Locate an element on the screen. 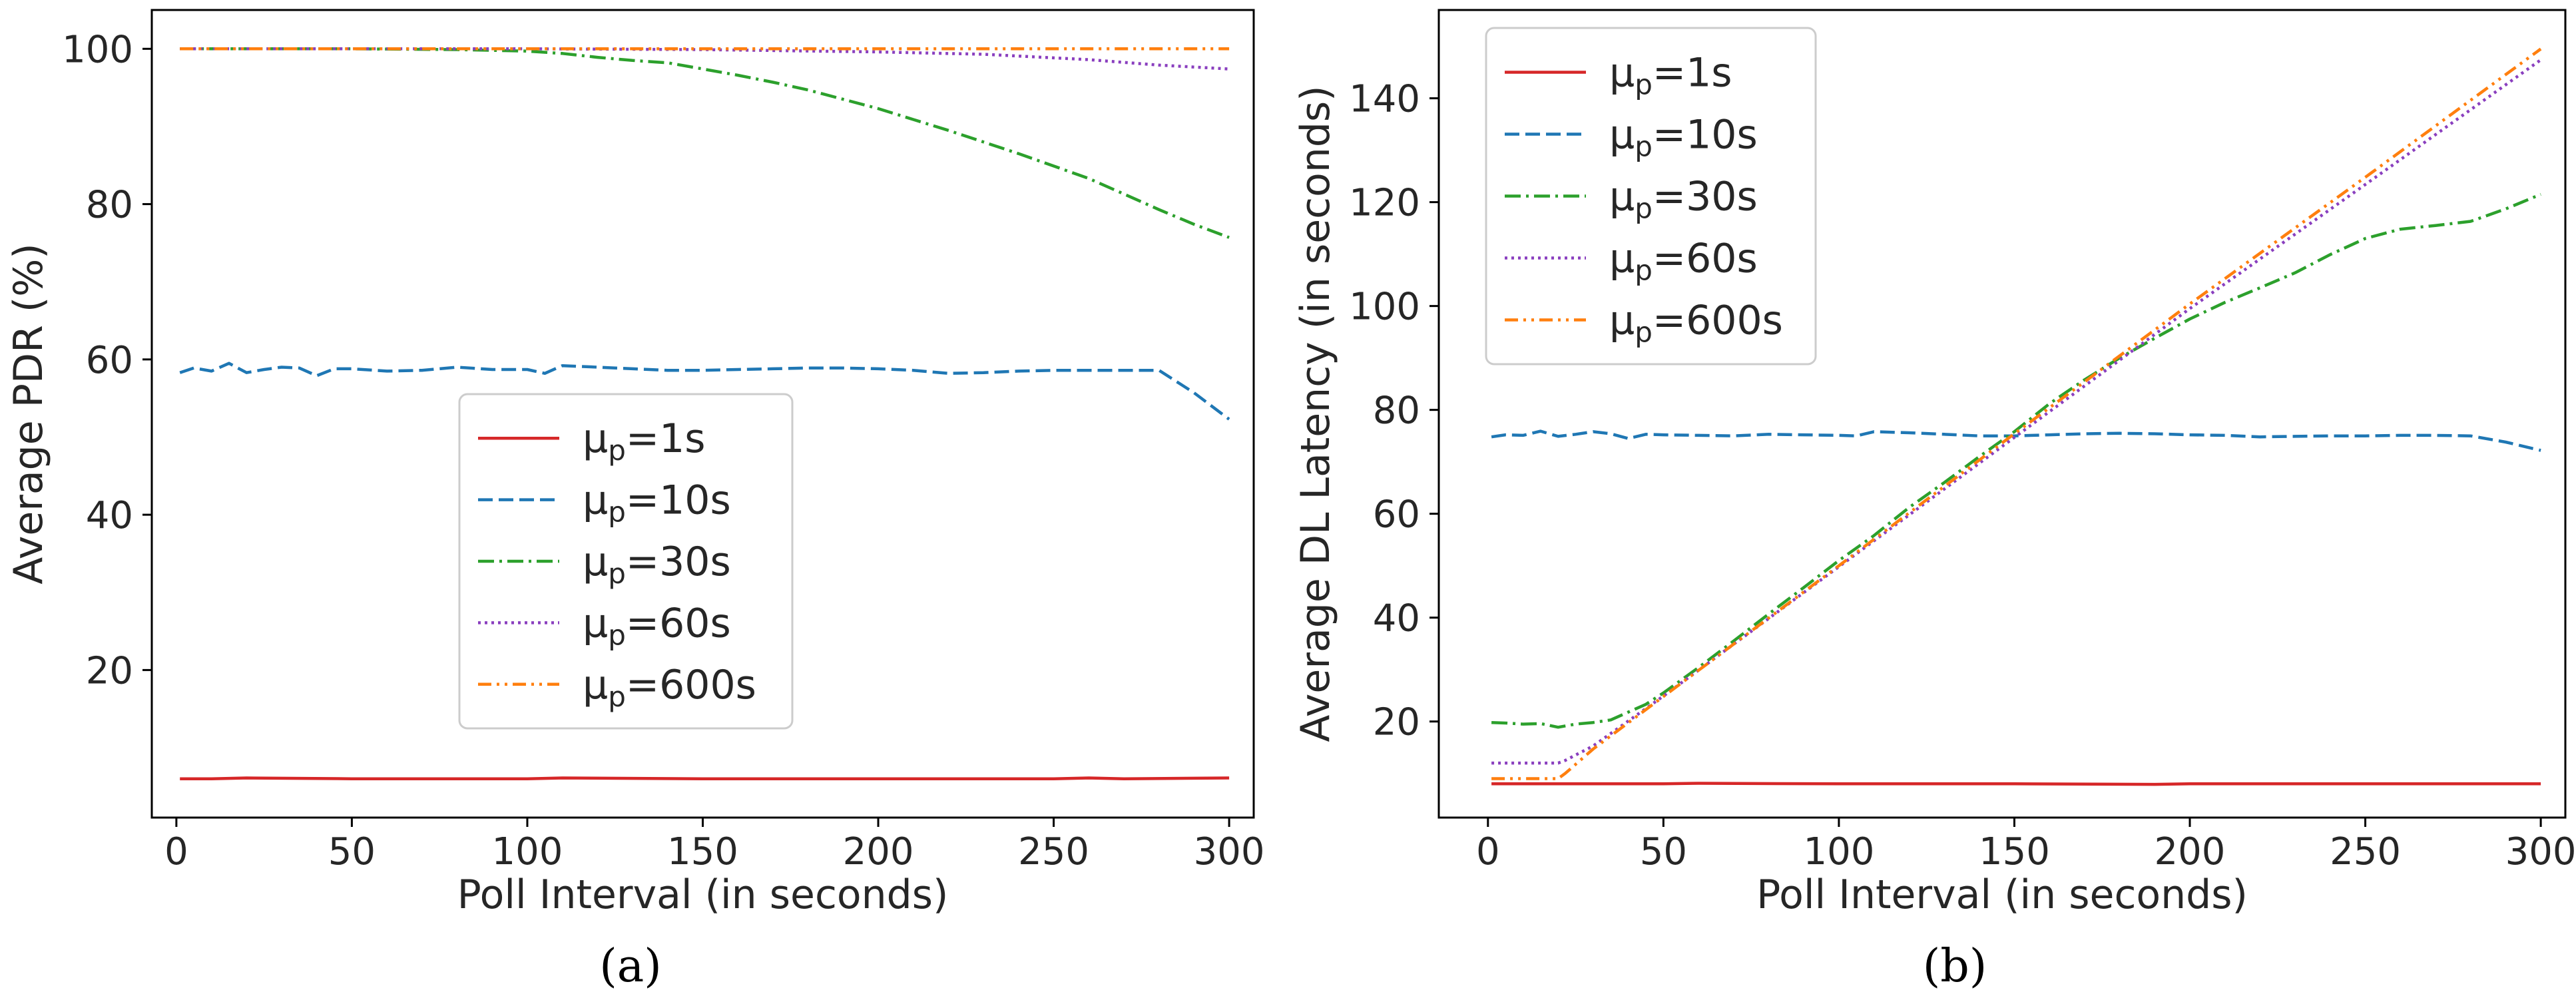 The height and width of the screenshot is (1000, 2576). y-tick-label-b: 60 is located at coordinates (1397, 515).